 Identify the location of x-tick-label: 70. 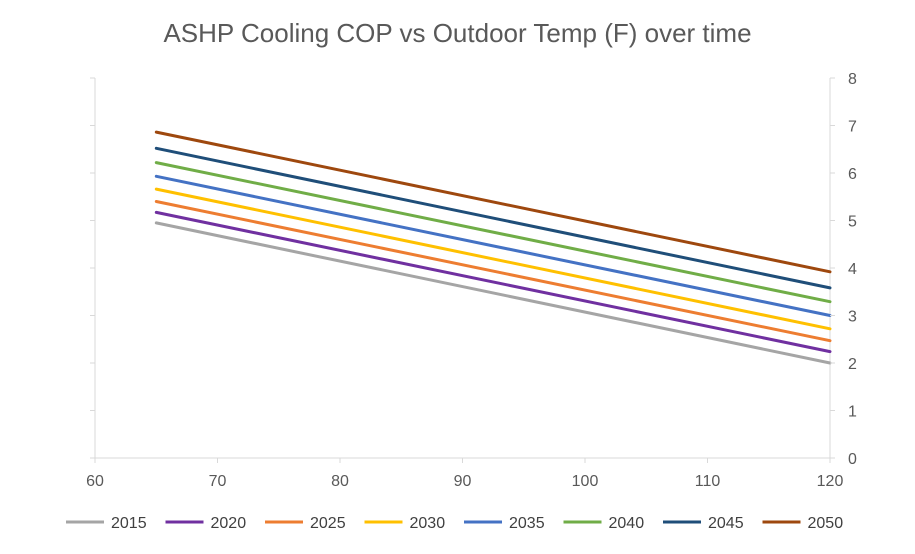
(218, 481).